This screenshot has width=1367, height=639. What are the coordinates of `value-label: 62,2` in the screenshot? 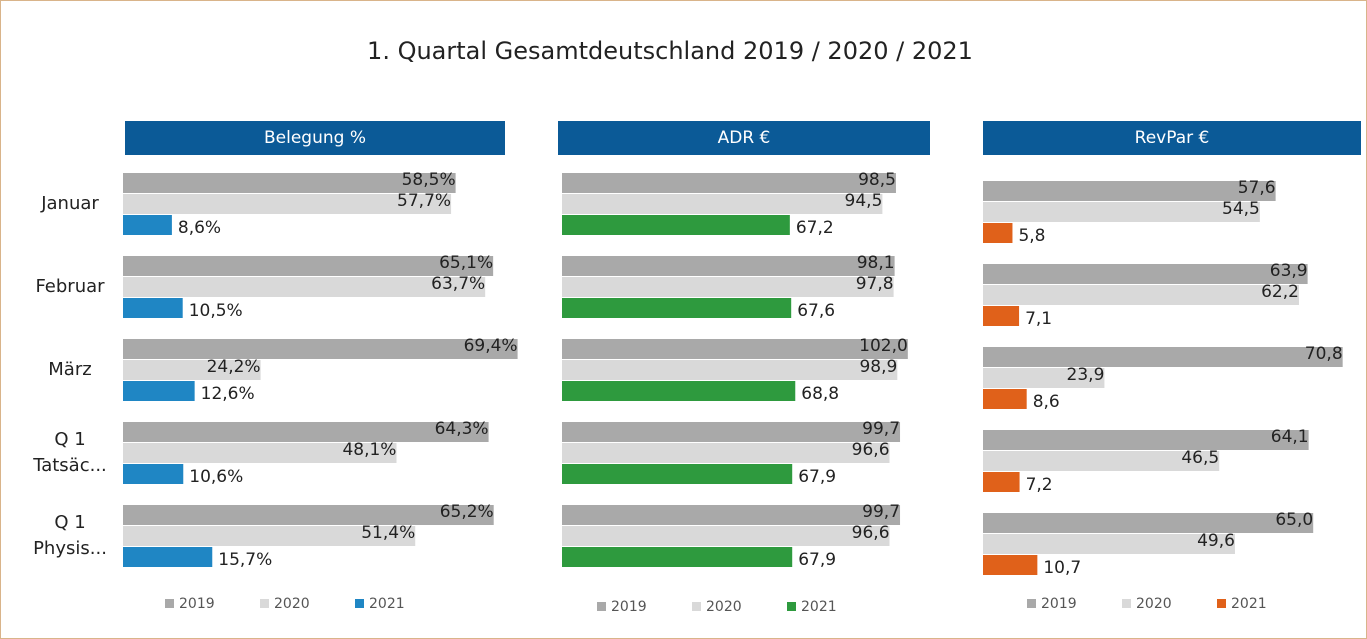 It's located at (1280, 292).